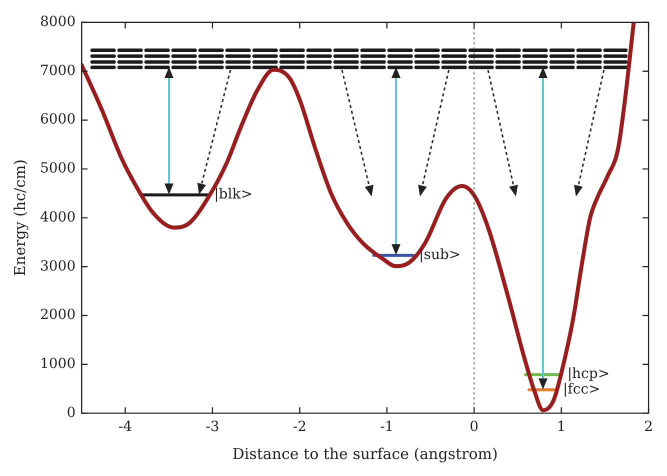 The height and width of the screenshot is (476, 667). What do you see at coordinates (588, 374) in the screenshot?
I see `annotation: |hcp>` at bounding box center [588, 374].